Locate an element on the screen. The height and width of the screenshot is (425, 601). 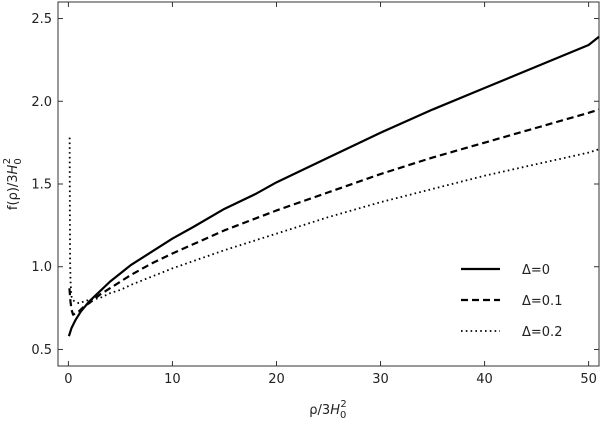
x-tick-label: 30 is located at coordinates (380, 379).